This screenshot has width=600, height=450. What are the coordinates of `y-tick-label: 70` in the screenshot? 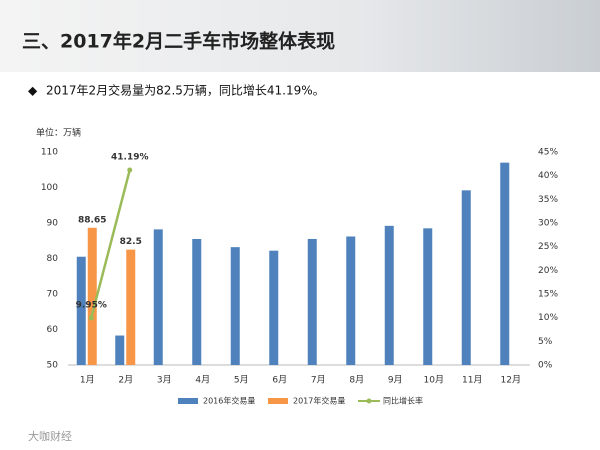 It's located at (53, 295).